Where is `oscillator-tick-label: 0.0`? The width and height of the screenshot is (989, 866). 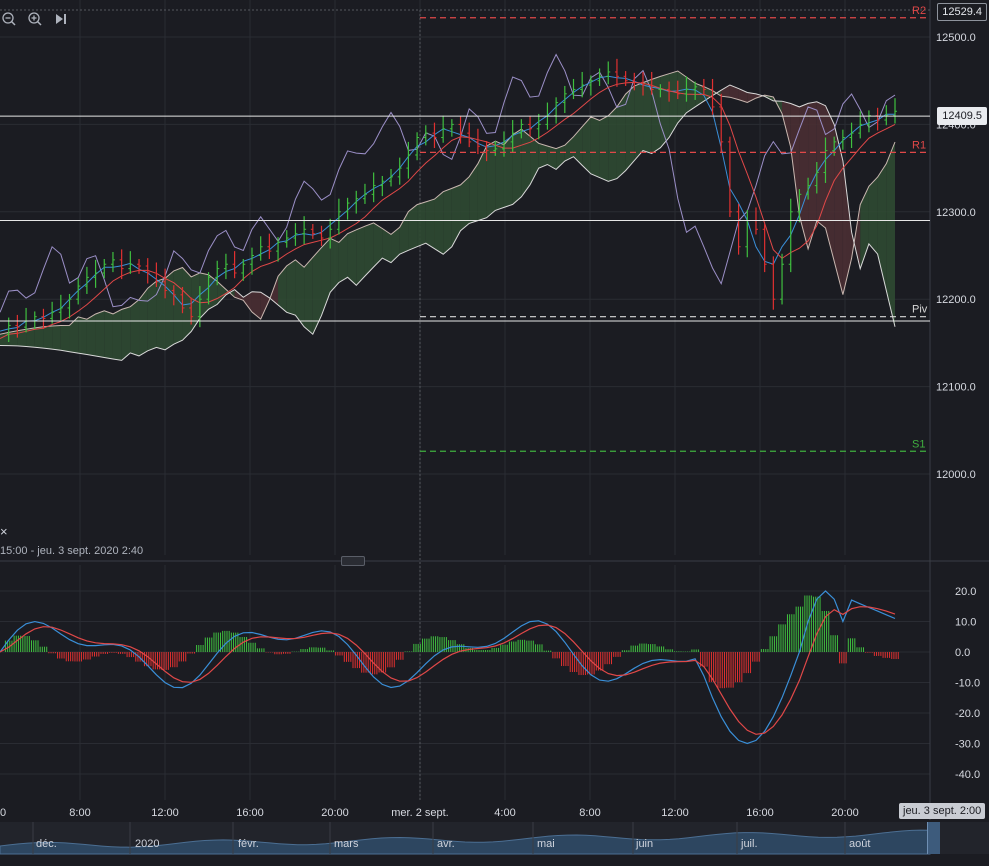
oscillator-tick-label: 0.0 is located at coordinates (962, 653).